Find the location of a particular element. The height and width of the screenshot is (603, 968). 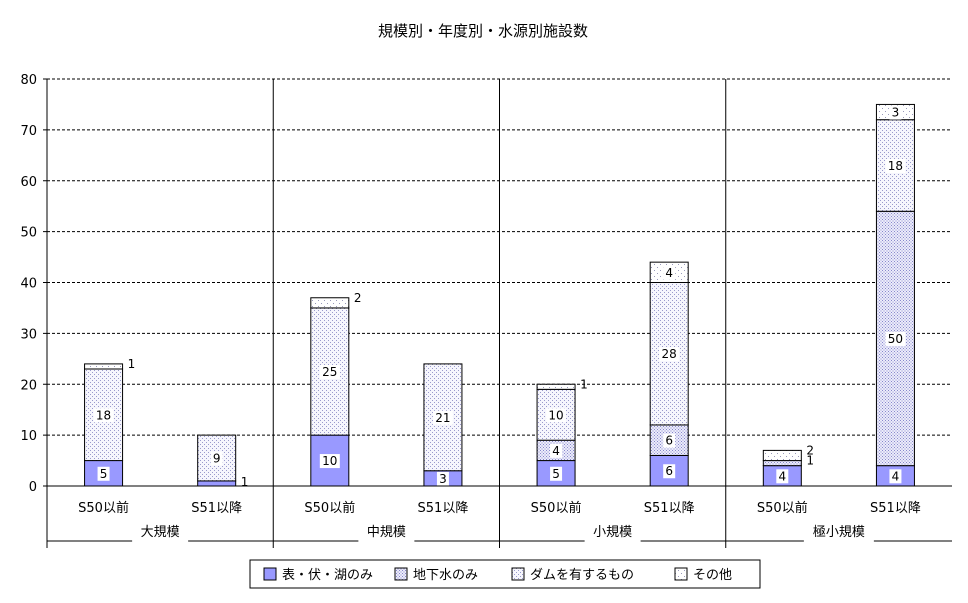

legend: 表・伏・湖のみ 地下水のみ ダムを有するもの その他 is located at coordinates (505, 574).